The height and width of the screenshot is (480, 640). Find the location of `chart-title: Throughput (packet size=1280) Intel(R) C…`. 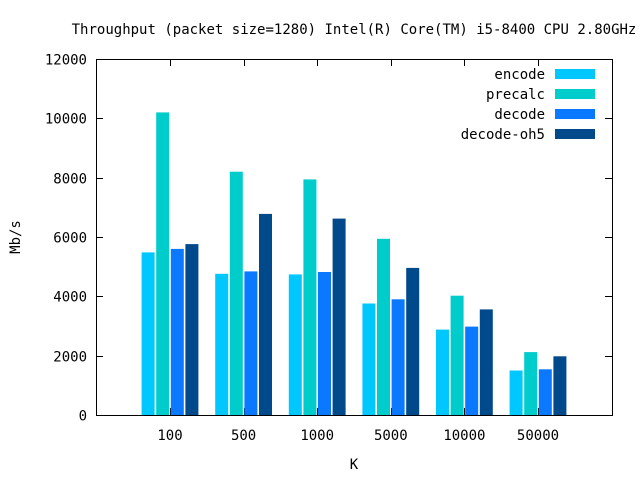

chart-title: Throughput (packet size=1280) Intel(R) C… is located at coordinates (354, 30).